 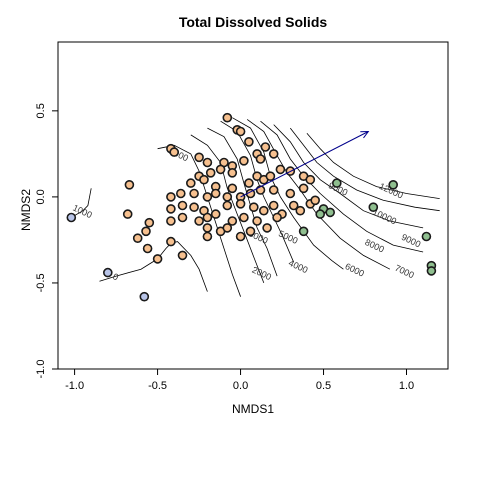 What do you see at coordinates (253, 22) in the screenshot?
I see `chart-title: Total Dissolved Solids` at bounding box center [253, 22].